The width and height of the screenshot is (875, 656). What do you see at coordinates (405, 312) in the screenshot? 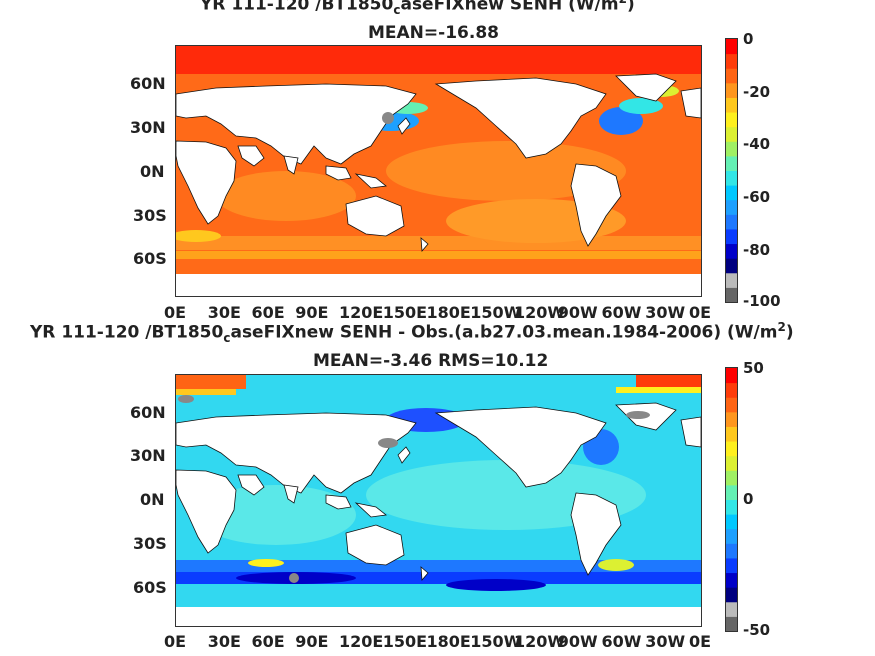
I see `panel1-lon-tick: 150E` at bounding box center [405, 312].